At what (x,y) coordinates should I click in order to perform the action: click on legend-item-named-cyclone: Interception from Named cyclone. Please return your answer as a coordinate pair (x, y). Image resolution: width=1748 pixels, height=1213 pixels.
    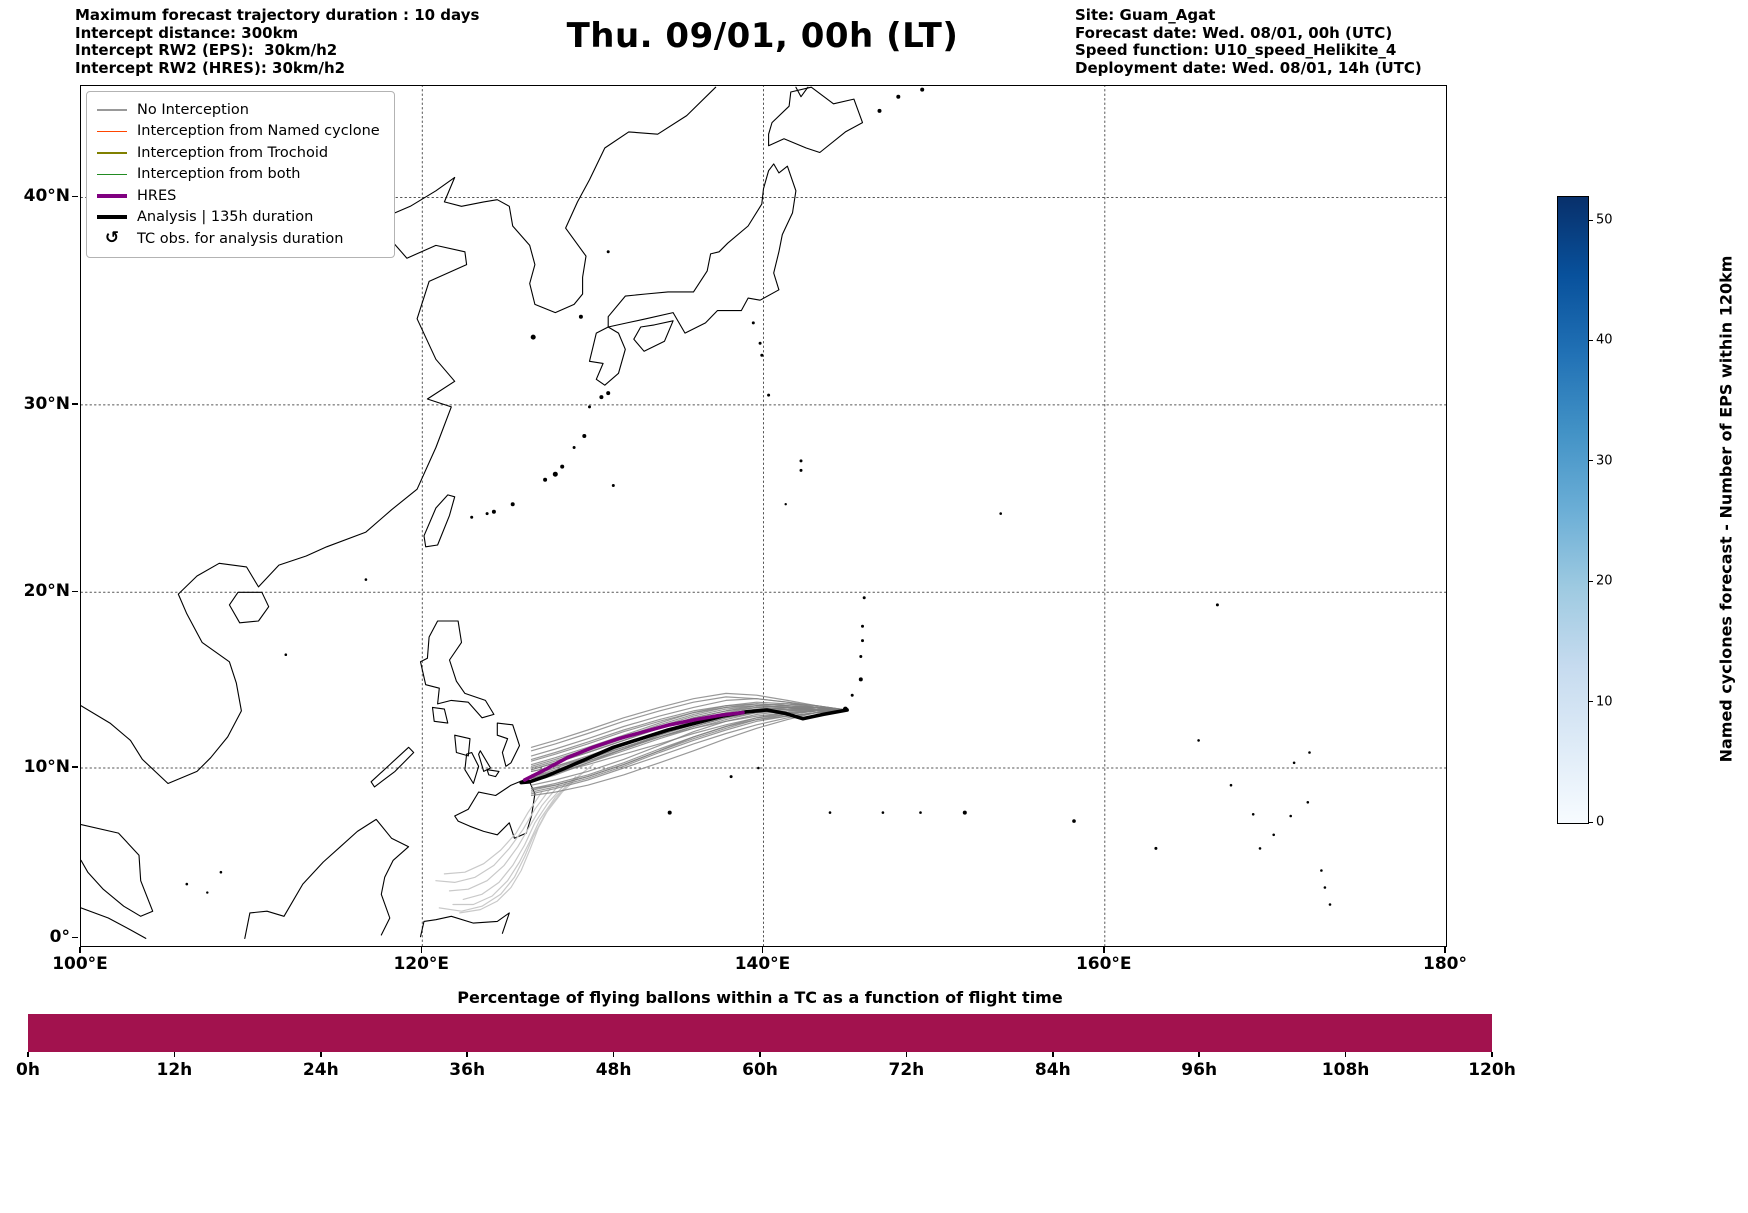
    Looking at the image, I should click on (238, 132).